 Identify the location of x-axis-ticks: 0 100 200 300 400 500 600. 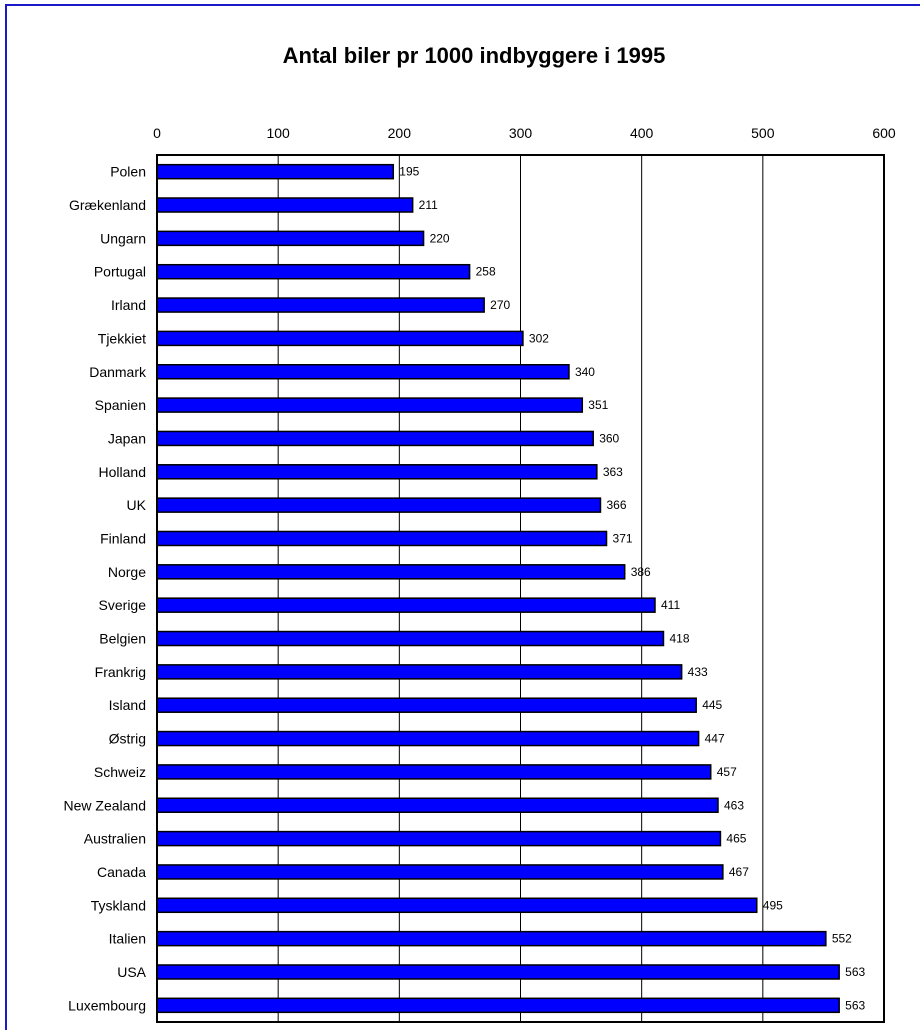
(524, 133).